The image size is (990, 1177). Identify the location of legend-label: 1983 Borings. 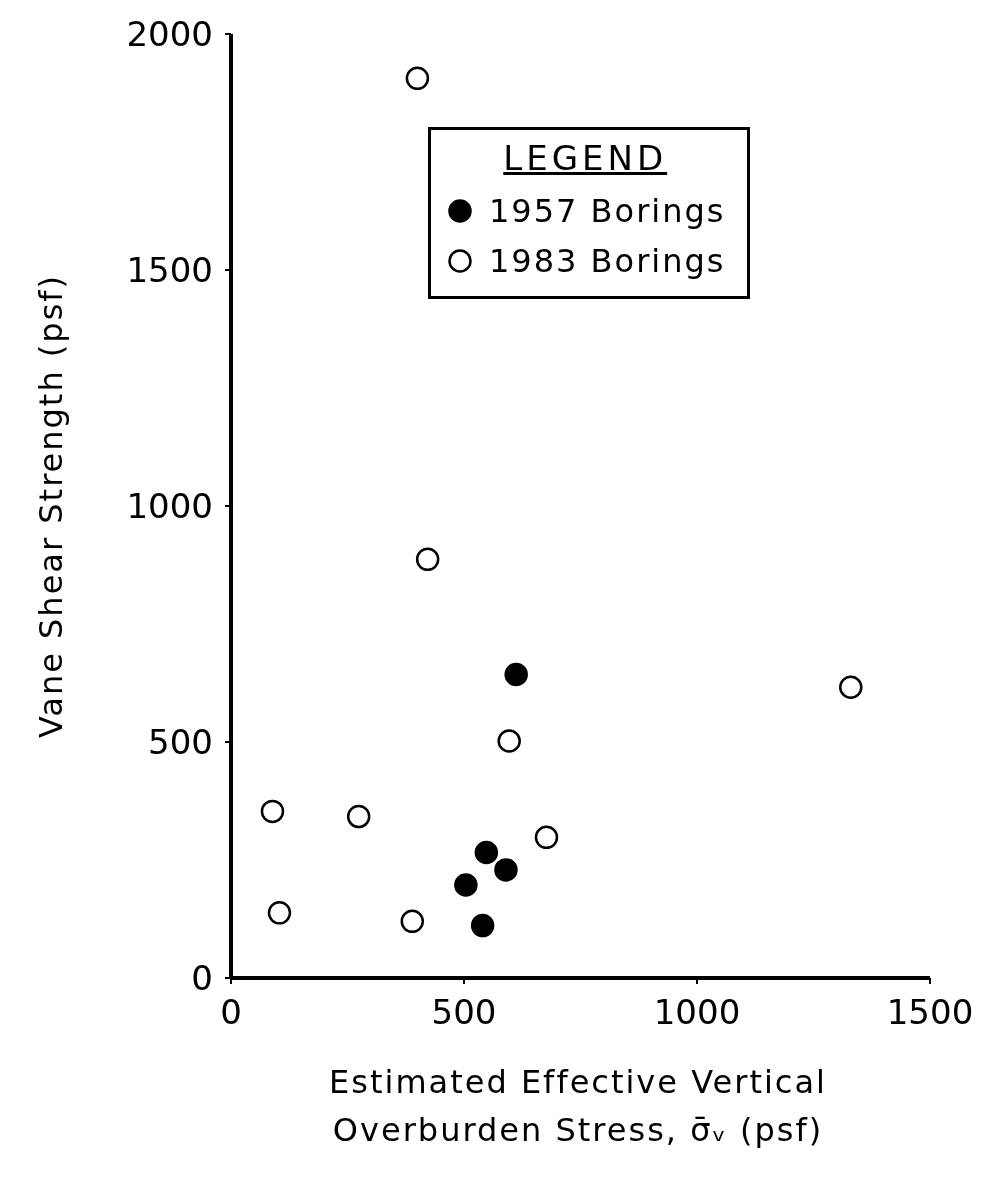
(607, 261).